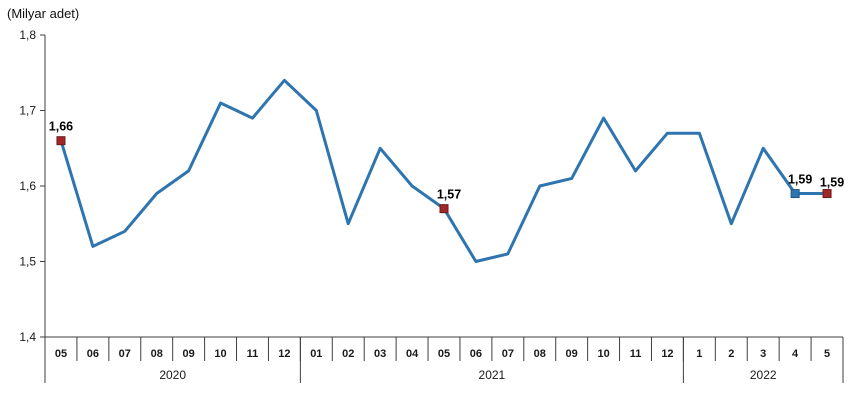 The image size is (850, 400). Describe the element at coordinates (27, 186) in the screenshot. I see `y-tick-label: 1,6` at that location.